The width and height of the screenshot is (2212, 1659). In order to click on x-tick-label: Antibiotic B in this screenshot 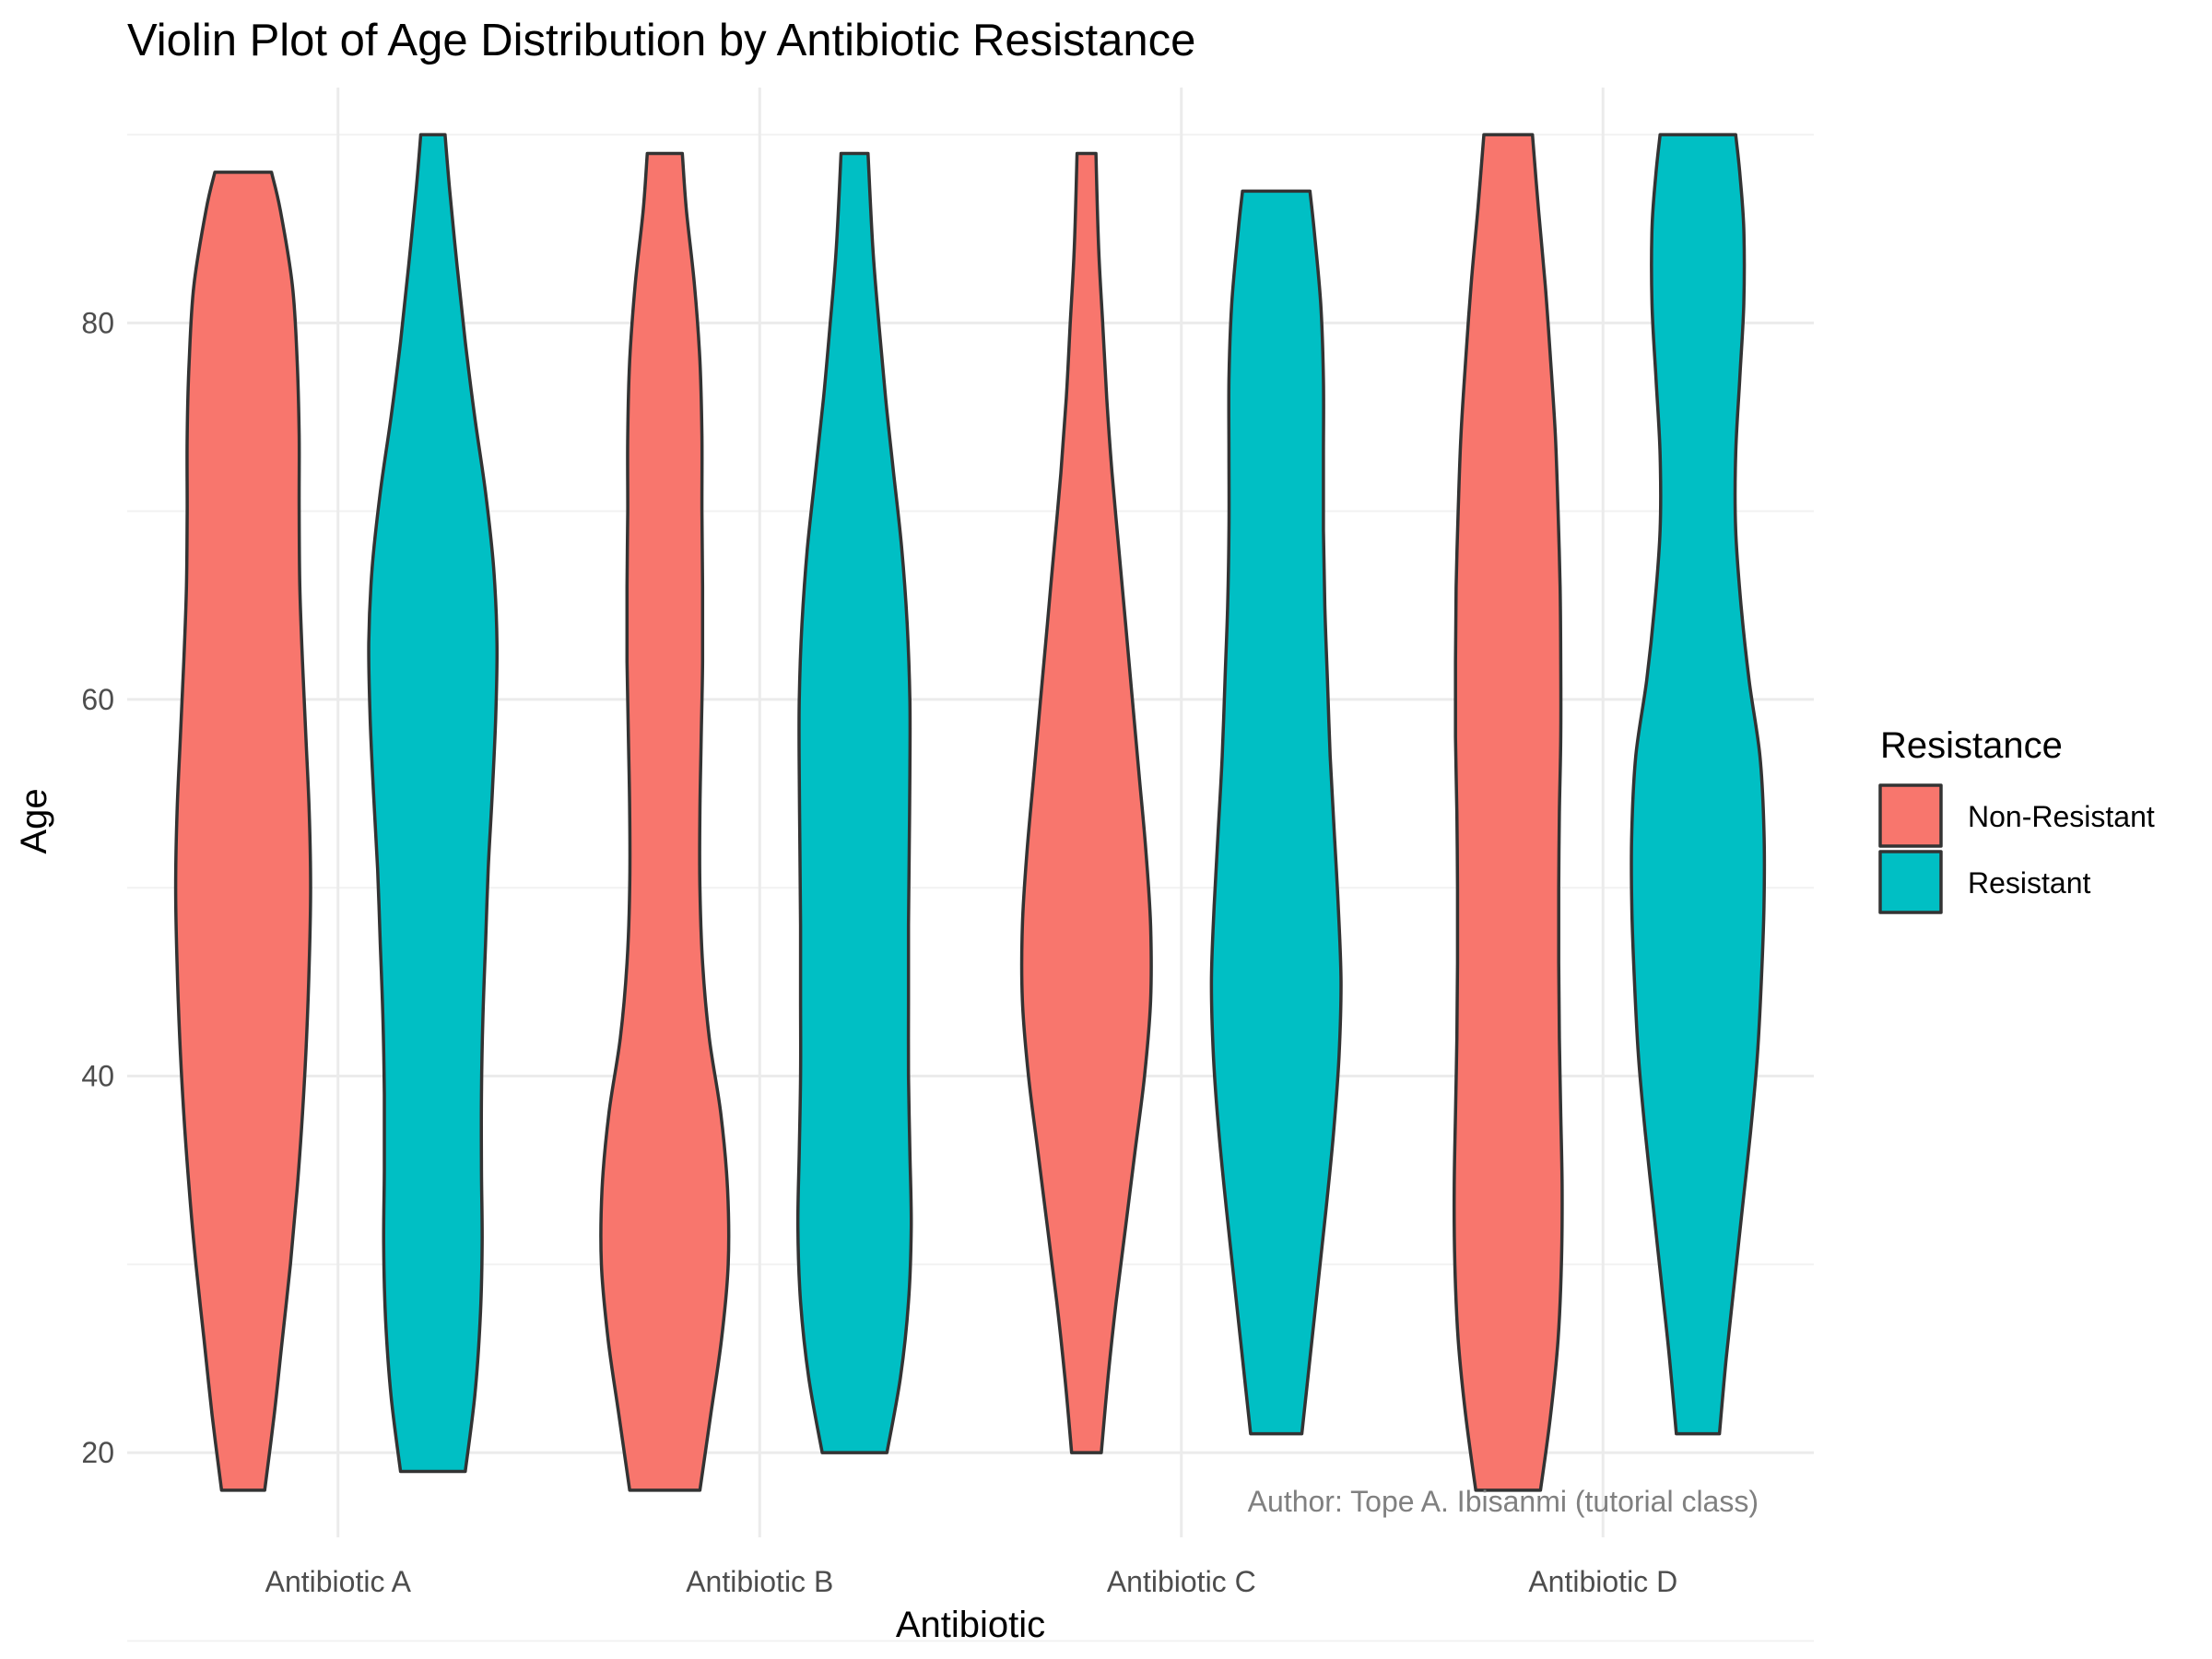, I will do `click(759, 1581)`.